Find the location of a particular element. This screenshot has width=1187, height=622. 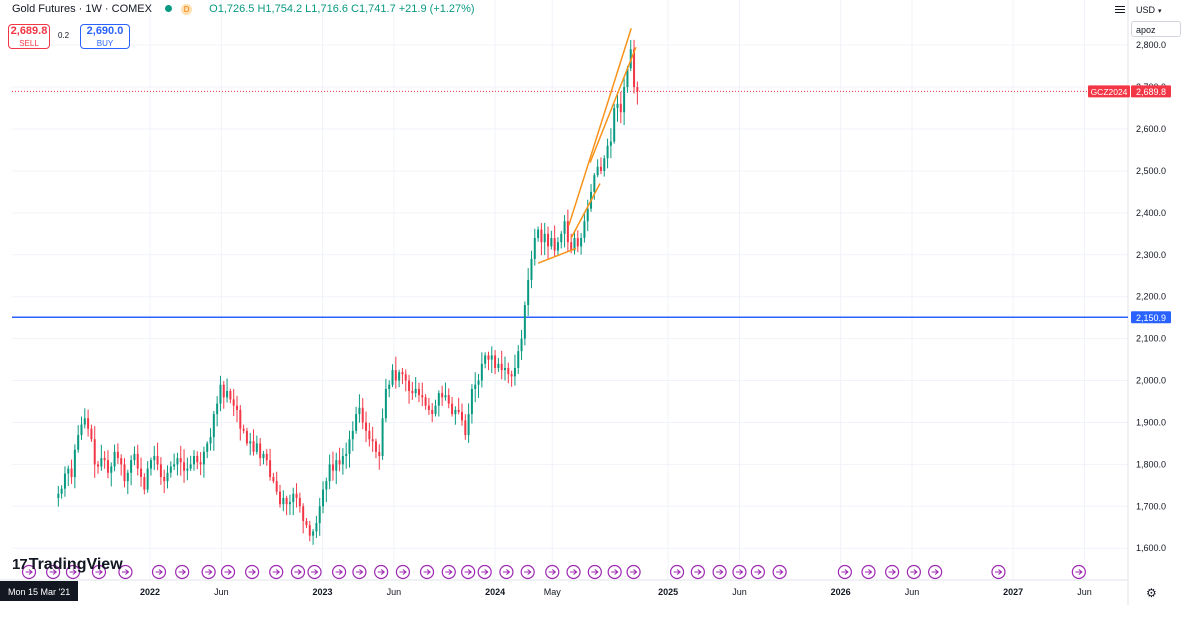

settings-icon: ⚙ is located at coordinates (1151, 593).